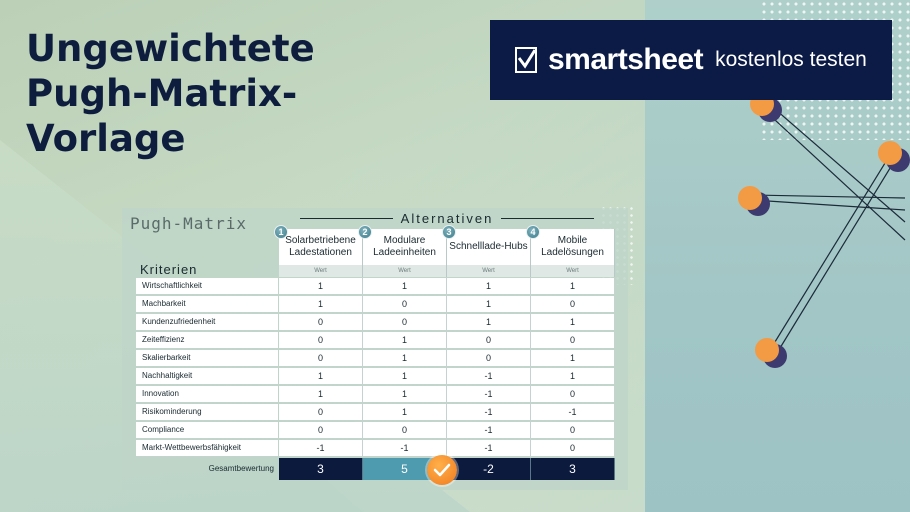 This screenshot has width=910, height=512. Describe the element at coordinates (207, 448) in the screenshot. I see `criterion-label: Markt-Wettbewerbsfähigkeit` at that location.